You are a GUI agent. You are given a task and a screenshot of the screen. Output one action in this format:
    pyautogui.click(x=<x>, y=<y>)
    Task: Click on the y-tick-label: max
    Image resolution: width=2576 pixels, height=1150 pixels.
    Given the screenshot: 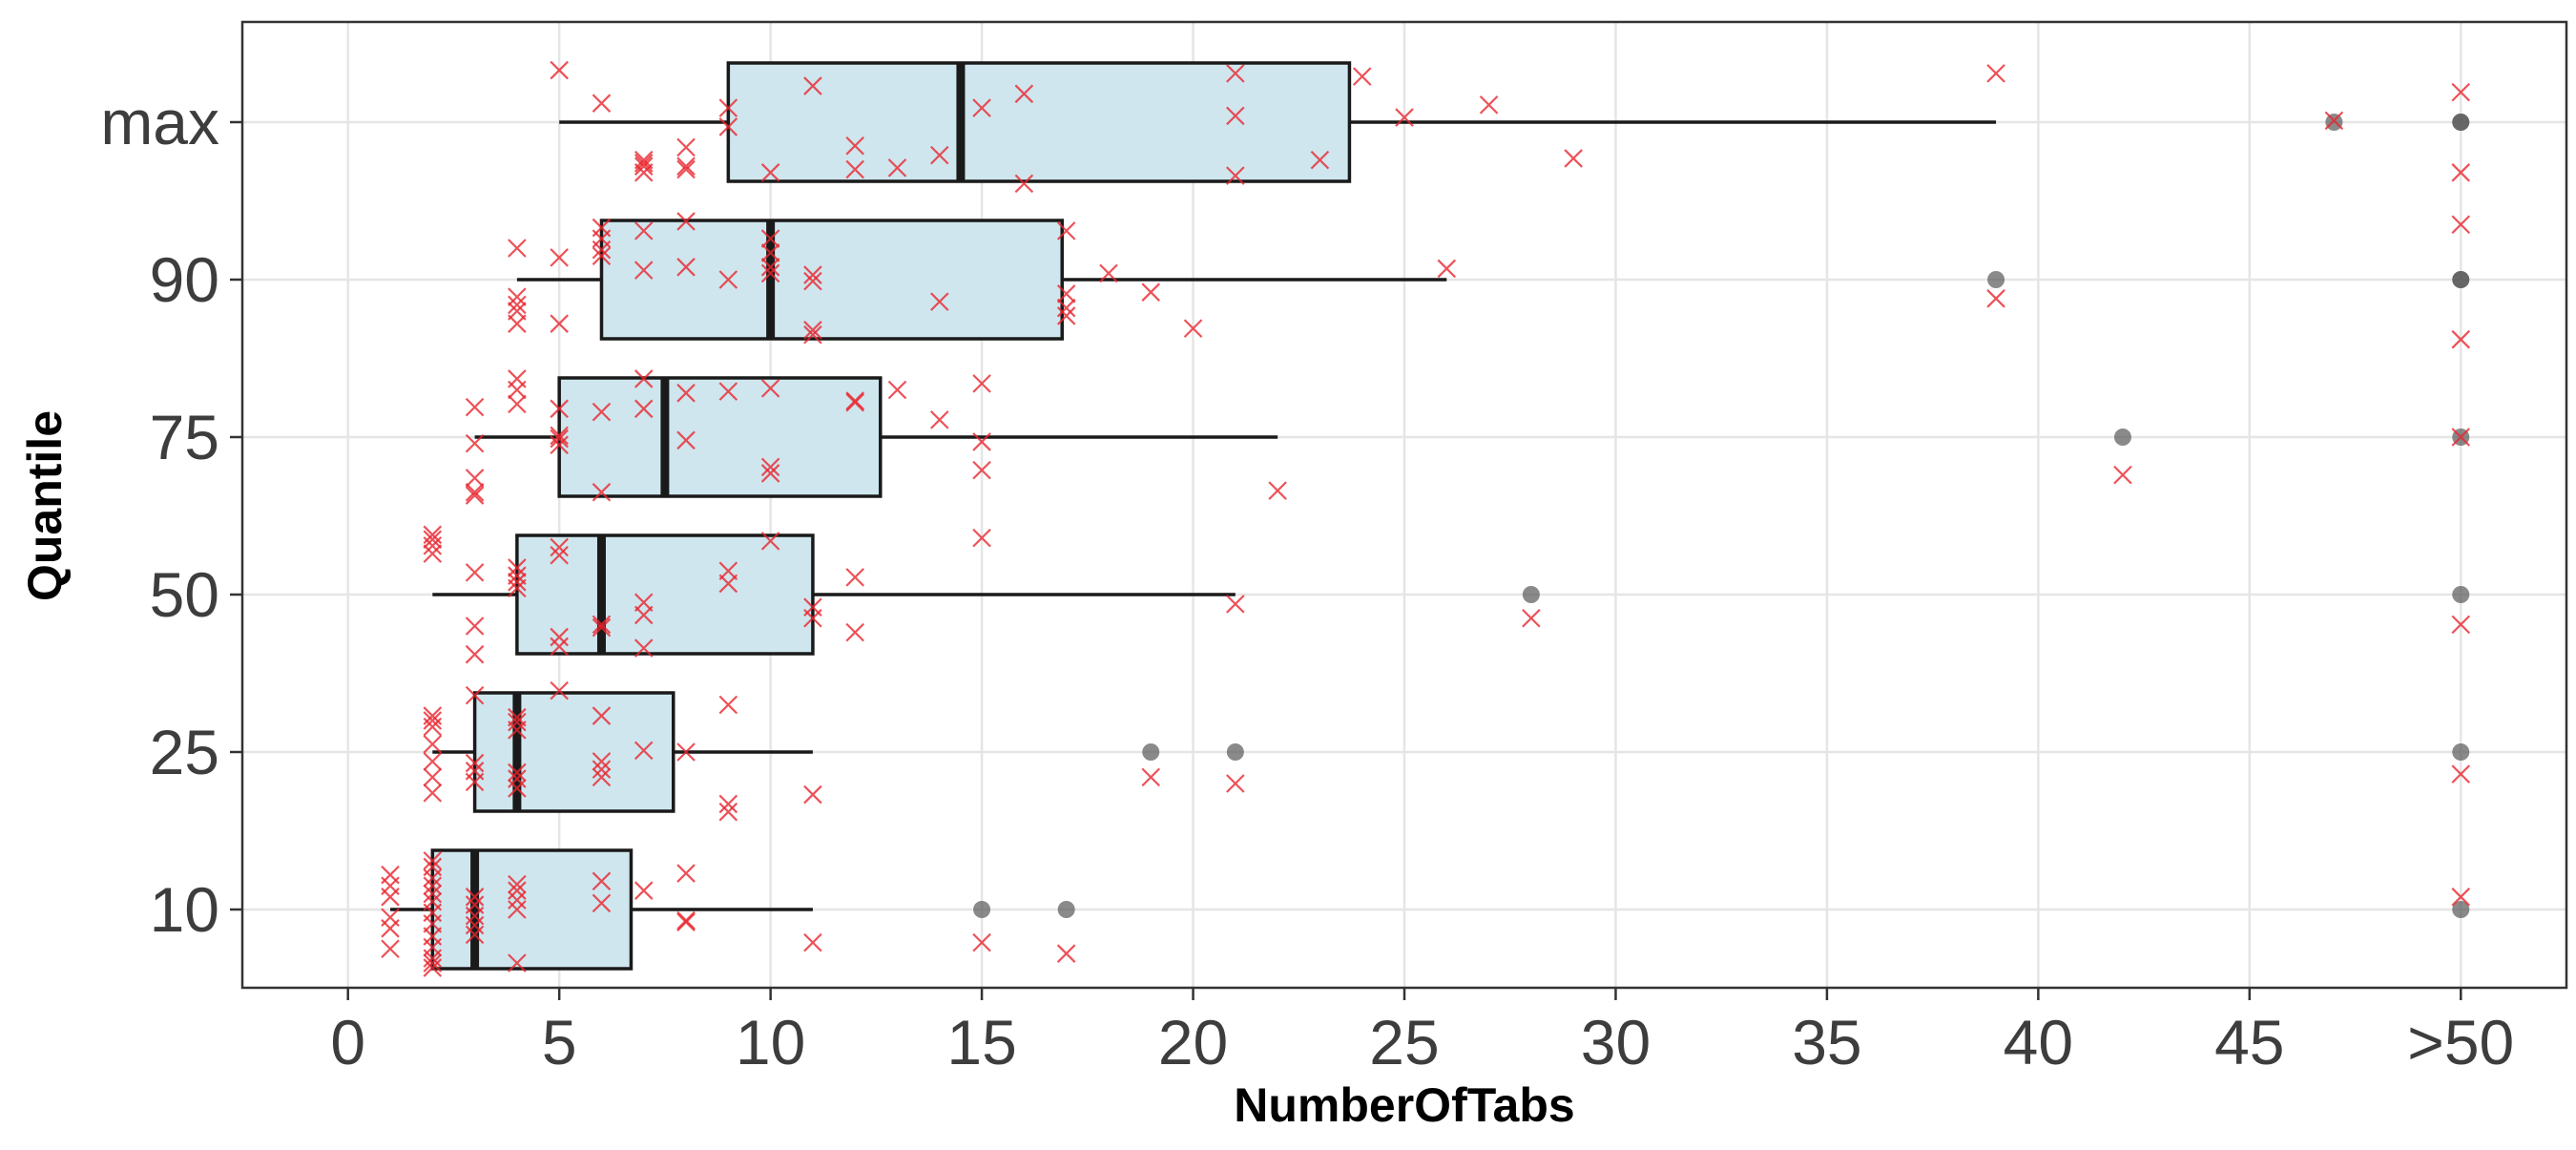 What is the action you would take?
    pyautogui.click(x=159, y=122)
    